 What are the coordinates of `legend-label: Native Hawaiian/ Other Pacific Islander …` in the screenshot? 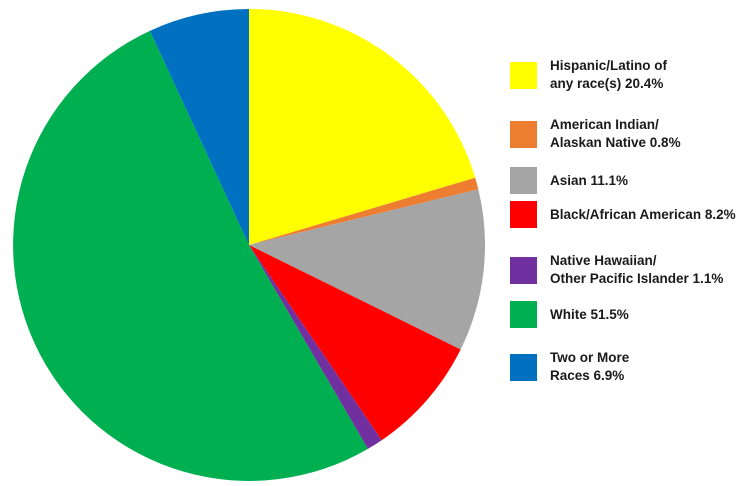 It's located at (637, 269).